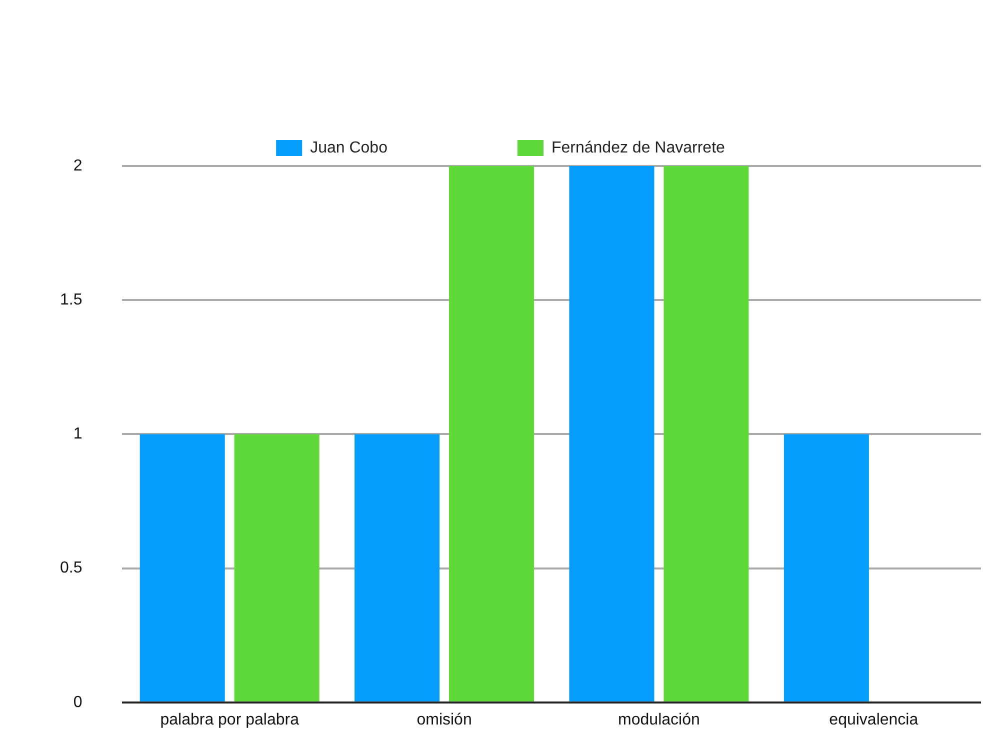 The image size is (983, 752). What do you see at coordinates (349, 147) in the screenshot?
I see `legend-label: Juan Cobo` at bounding box center [349, 147].